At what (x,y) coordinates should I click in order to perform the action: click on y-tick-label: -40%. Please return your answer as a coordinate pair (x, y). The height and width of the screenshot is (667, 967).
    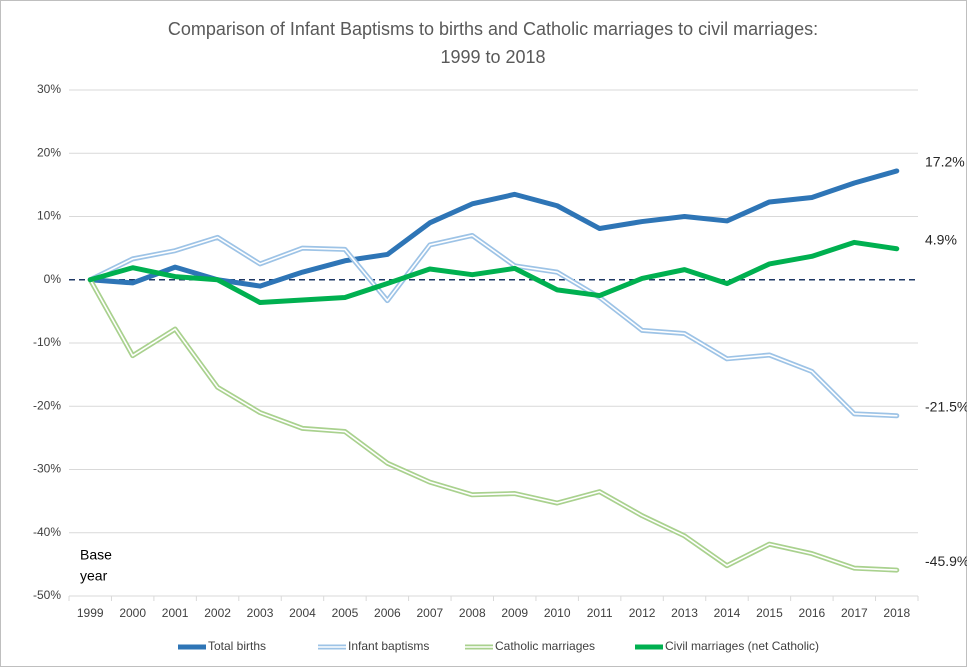
    Looking at the image, I should click on (47, 532).